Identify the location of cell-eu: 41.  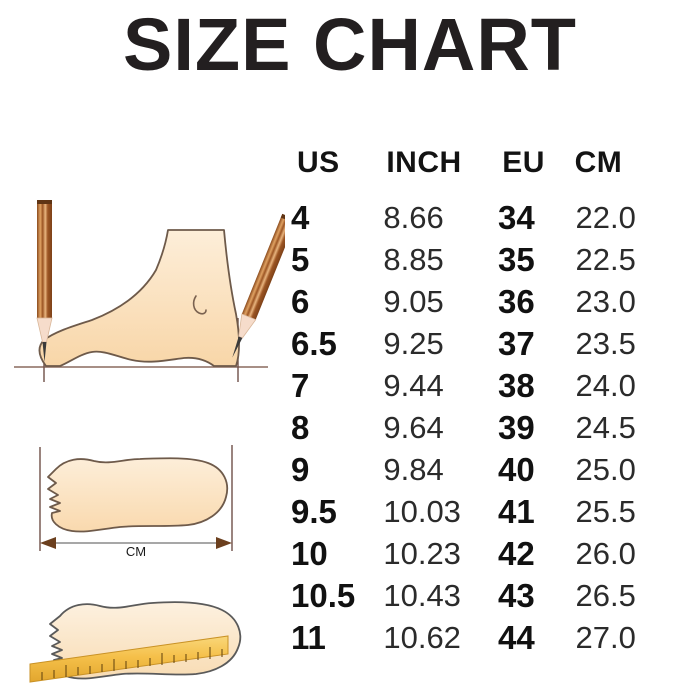
(516, 511).